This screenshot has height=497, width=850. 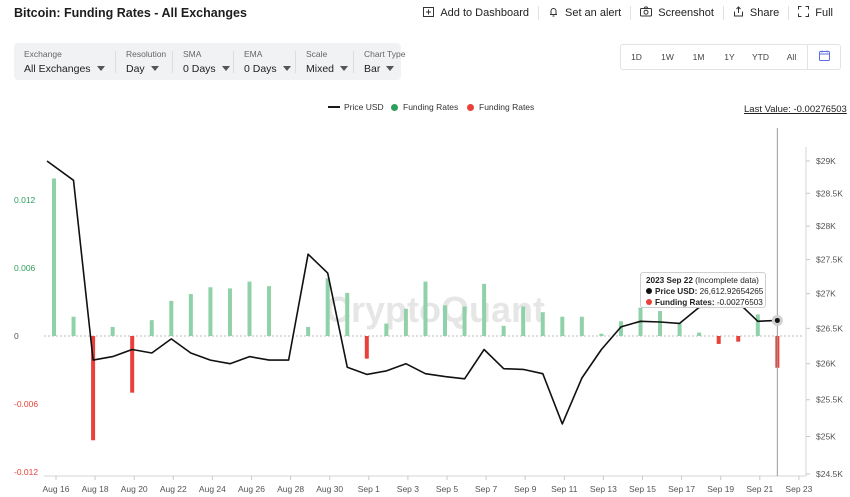 I want to click on range-1y-button: 1Y, so click(x=729, y=57).